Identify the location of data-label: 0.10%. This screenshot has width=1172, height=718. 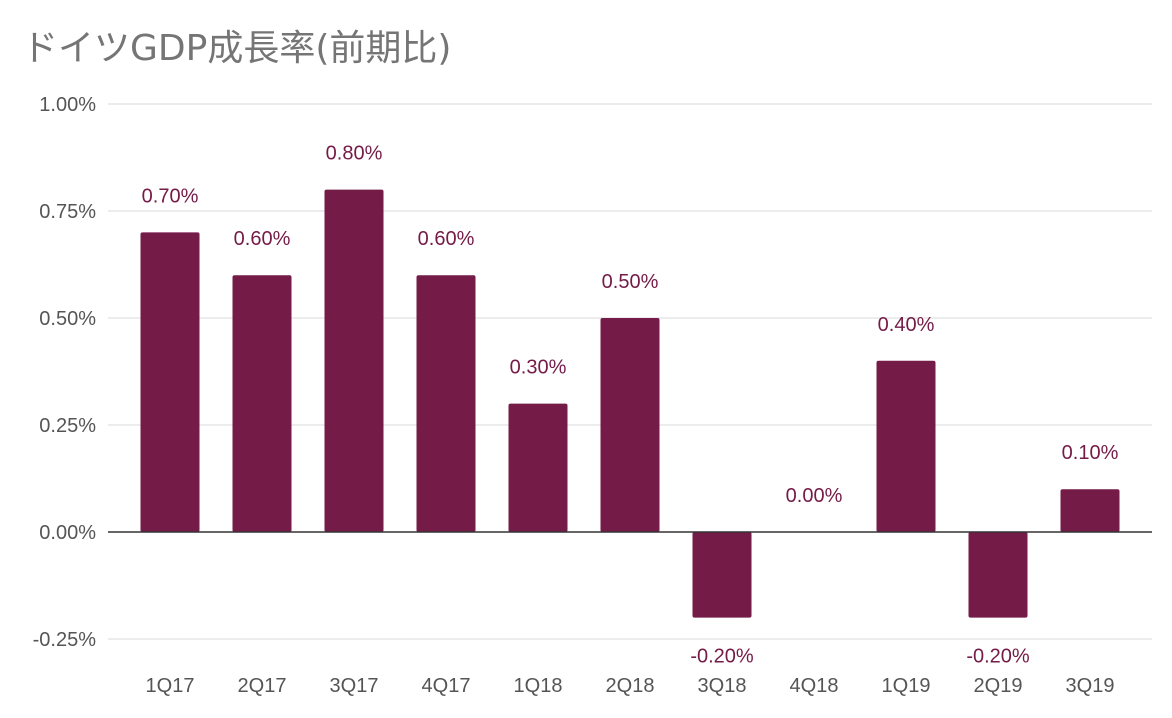
(1090, 453).